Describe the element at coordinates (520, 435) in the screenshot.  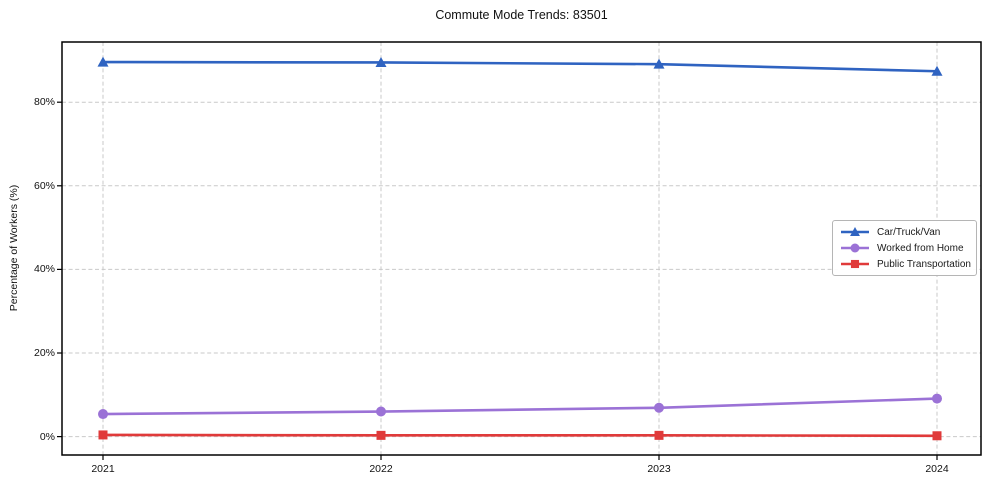
I see `series-public-transportation` at that location.